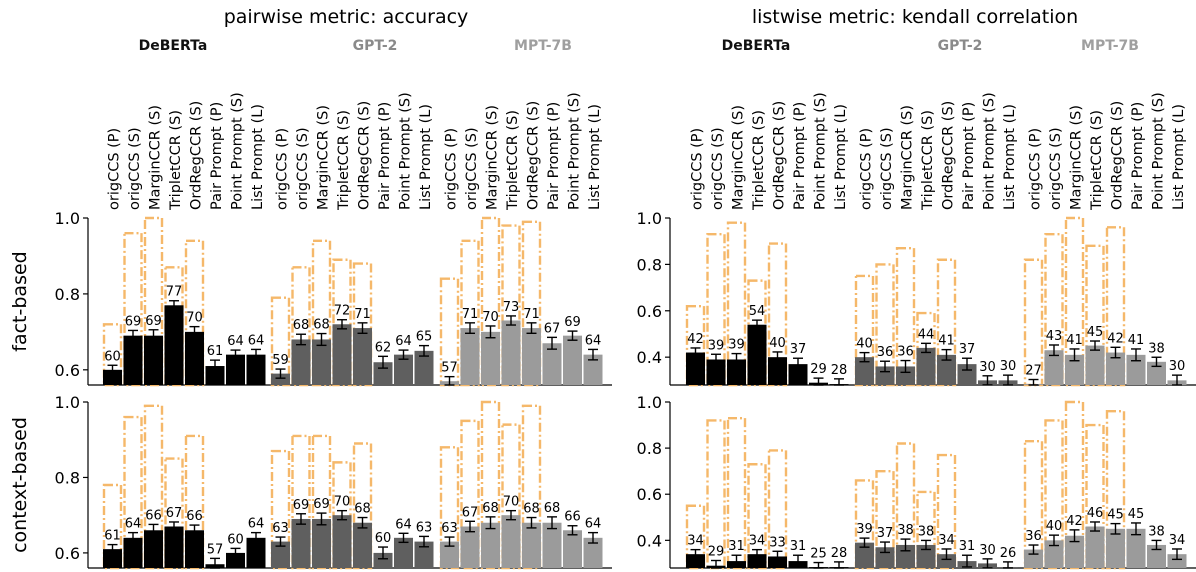  I want to click on model-label-gpt2-listwise: GPT-2, so click(960, 46).